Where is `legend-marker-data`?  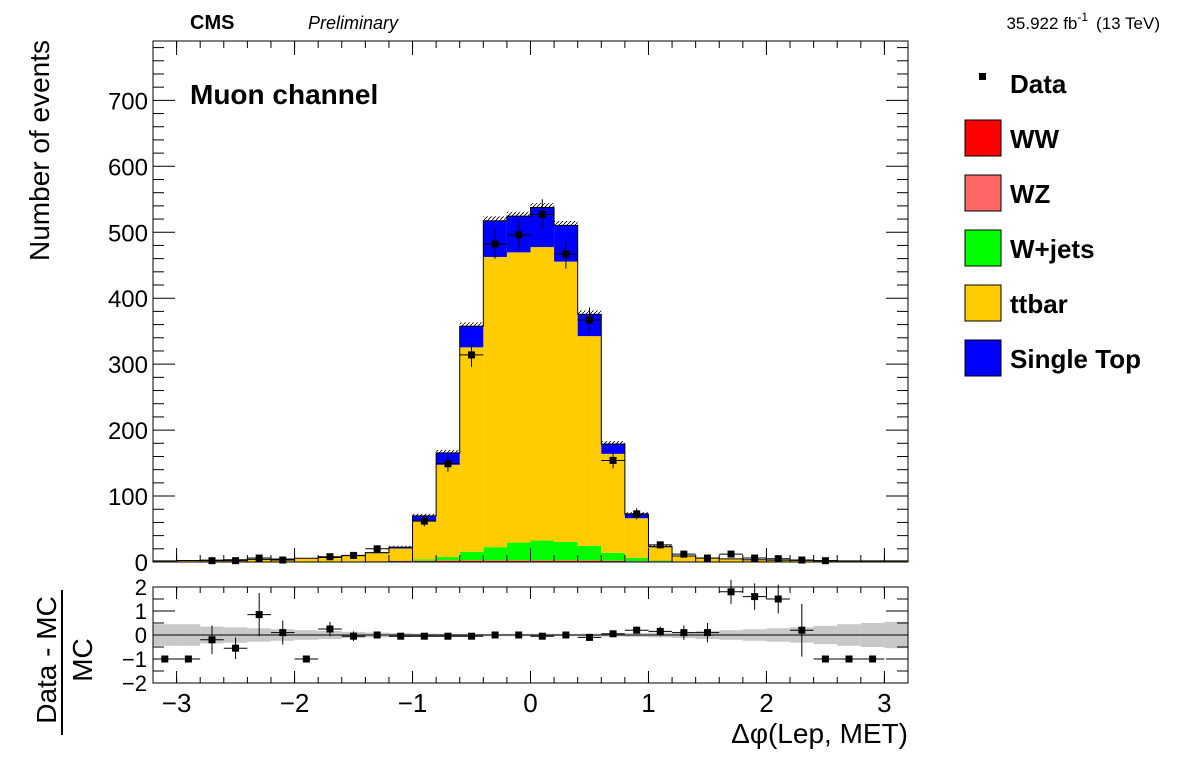 legend-marker-data is located at coordinates (982, 76).